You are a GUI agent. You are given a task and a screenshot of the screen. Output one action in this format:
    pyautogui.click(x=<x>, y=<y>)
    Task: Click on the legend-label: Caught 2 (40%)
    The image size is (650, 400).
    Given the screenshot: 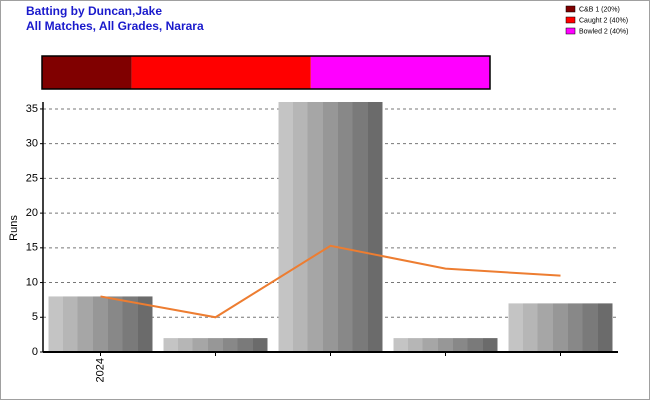 What is the action you would take?
    pyautogui.click(x=603, y=20)
    